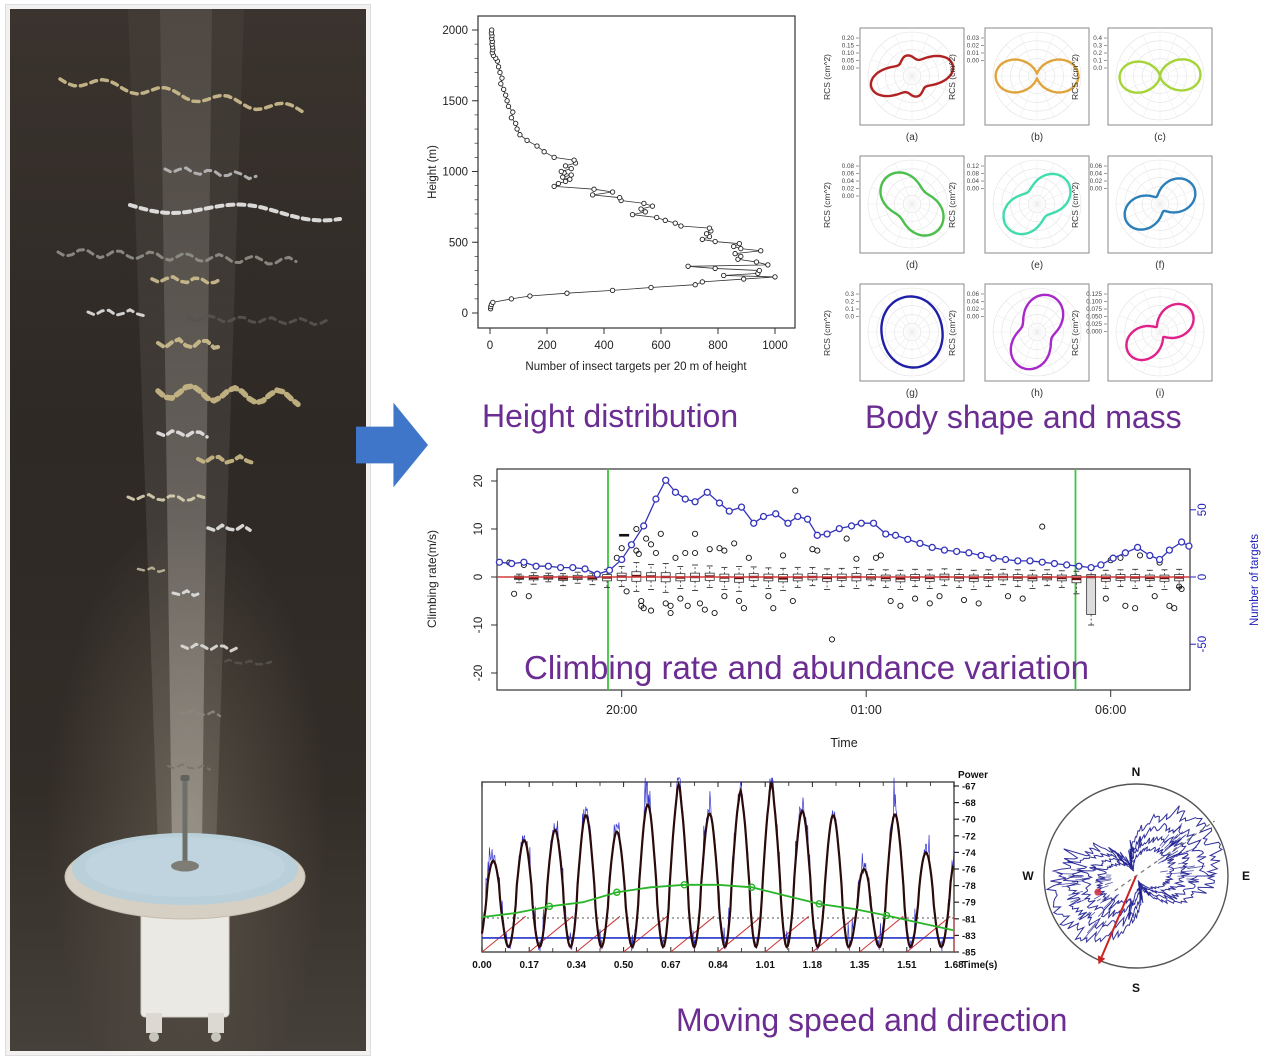 The height and width of the screenshot is (1061, 1269). What do you see at coordinates (671, 965) in the screenshot?
I see `svg-text: 0.67` at bounding box center [671, 965].